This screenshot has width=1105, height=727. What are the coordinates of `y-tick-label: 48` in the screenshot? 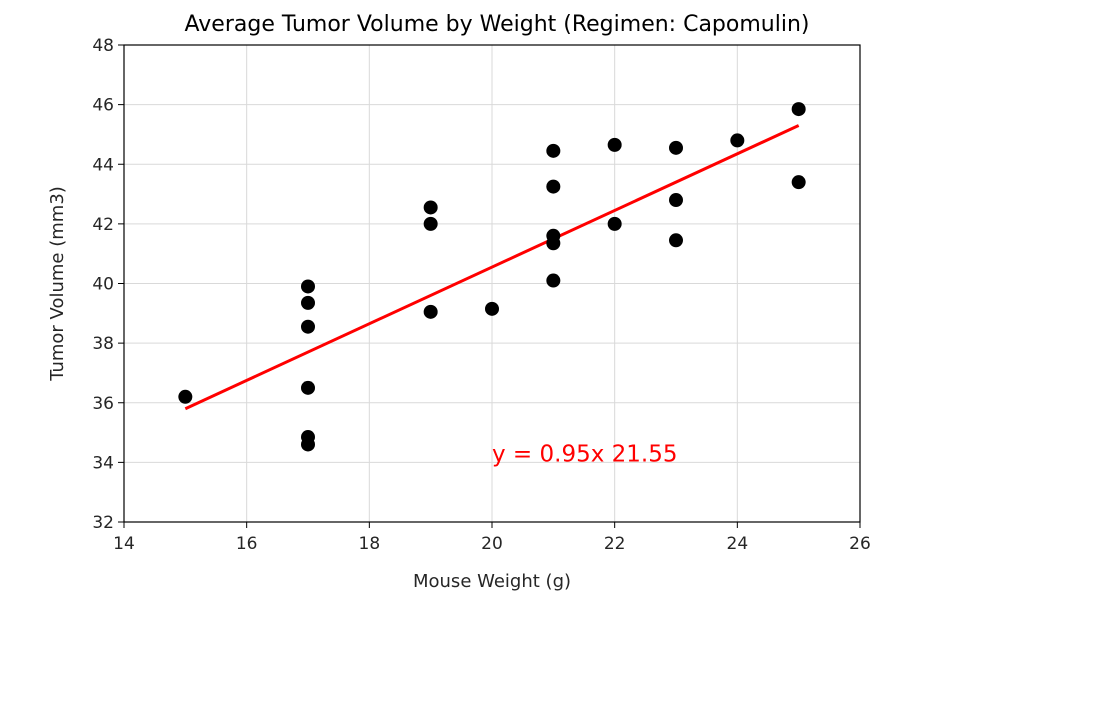 It's located at (103, 46).